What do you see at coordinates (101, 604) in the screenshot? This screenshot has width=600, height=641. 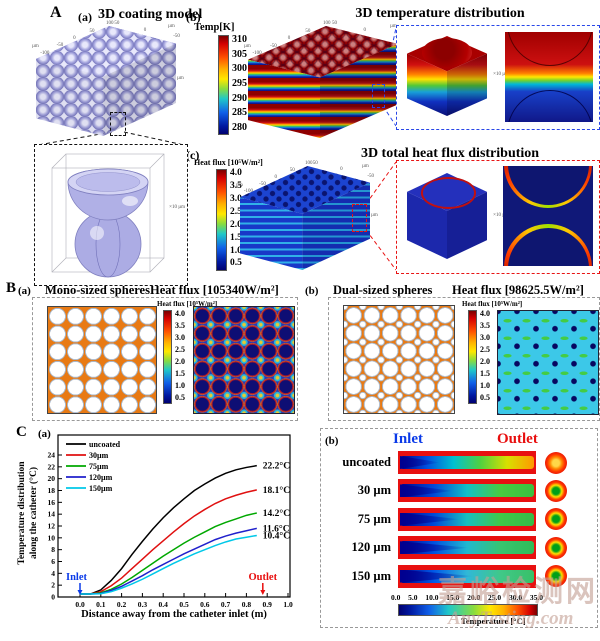 I see `x-tick-label: 0.1` at bounding box center [101, 604].